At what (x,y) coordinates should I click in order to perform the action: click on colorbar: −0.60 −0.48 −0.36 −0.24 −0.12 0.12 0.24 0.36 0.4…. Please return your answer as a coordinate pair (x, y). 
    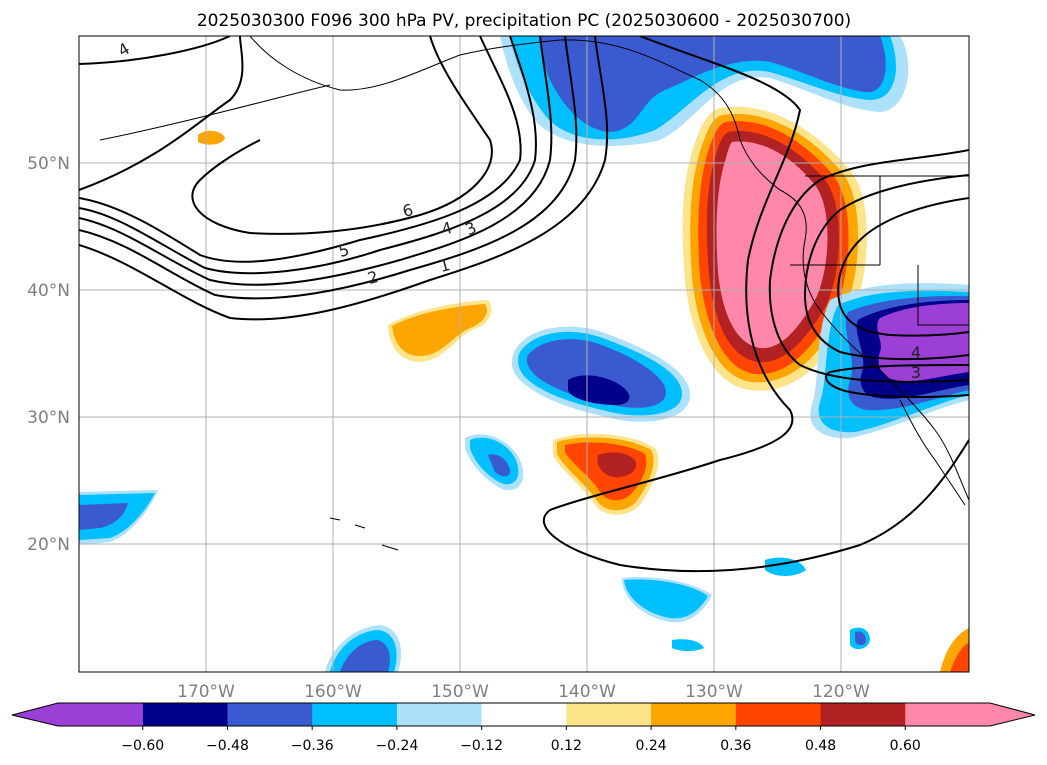
    Looking at the image, I should click on (523, 728).